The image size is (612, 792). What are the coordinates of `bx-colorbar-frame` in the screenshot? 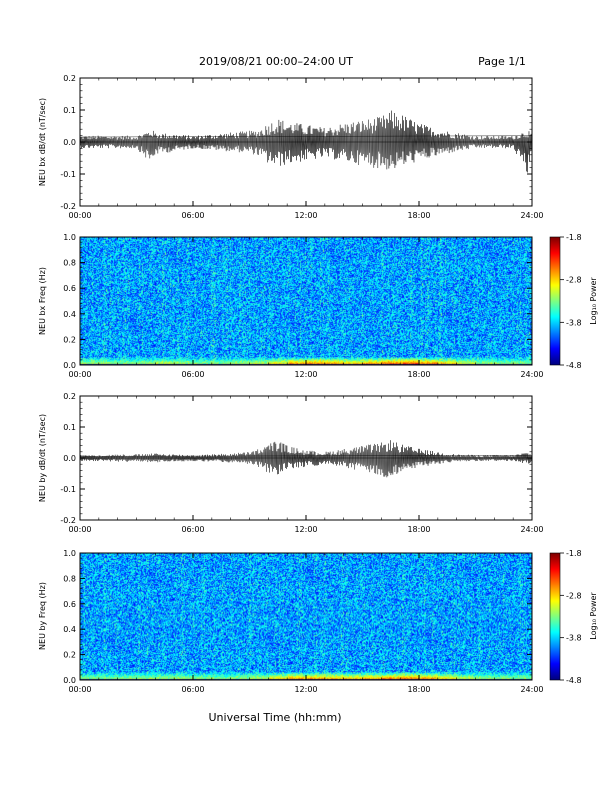 It's located at (555, 301).